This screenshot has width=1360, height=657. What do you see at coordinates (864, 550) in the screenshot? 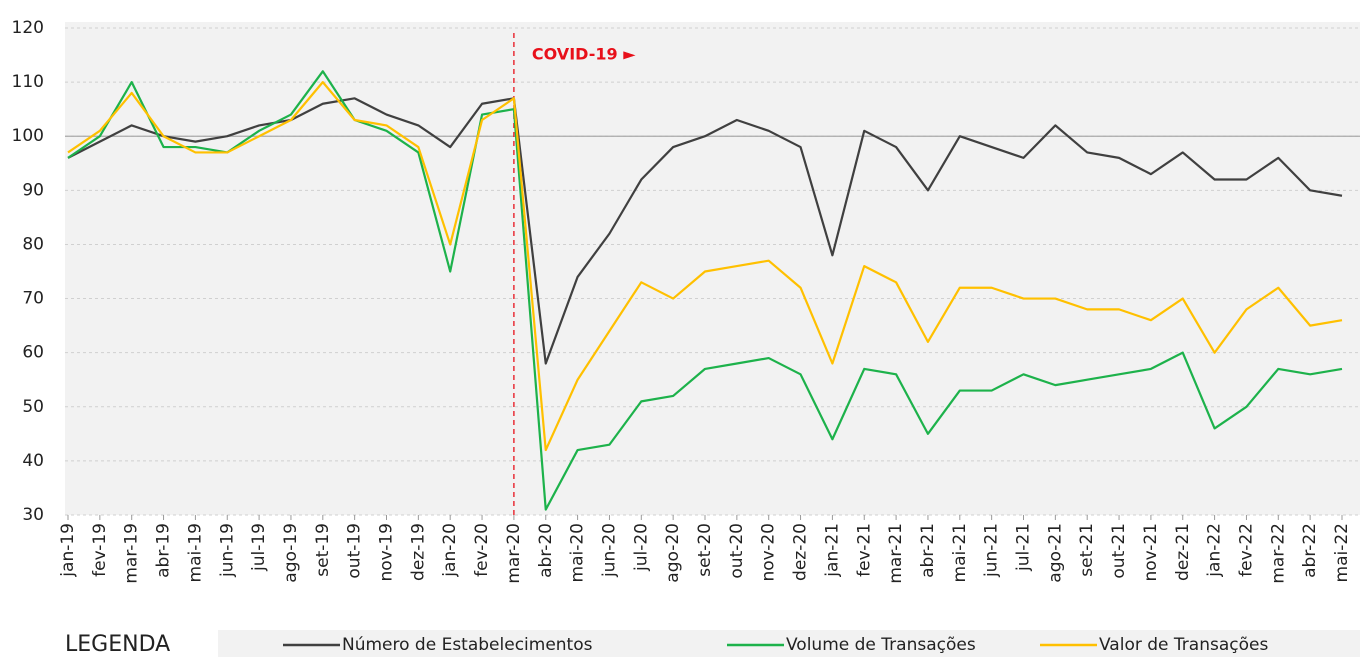
I see `x-tick-label: fev-21` at bounding box center [864, 550].